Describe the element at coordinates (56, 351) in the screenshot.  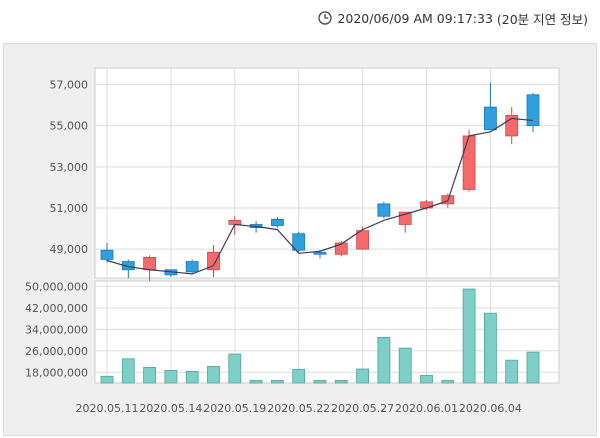
I see `volume-y-tick-label: 26,000,000` at that location.